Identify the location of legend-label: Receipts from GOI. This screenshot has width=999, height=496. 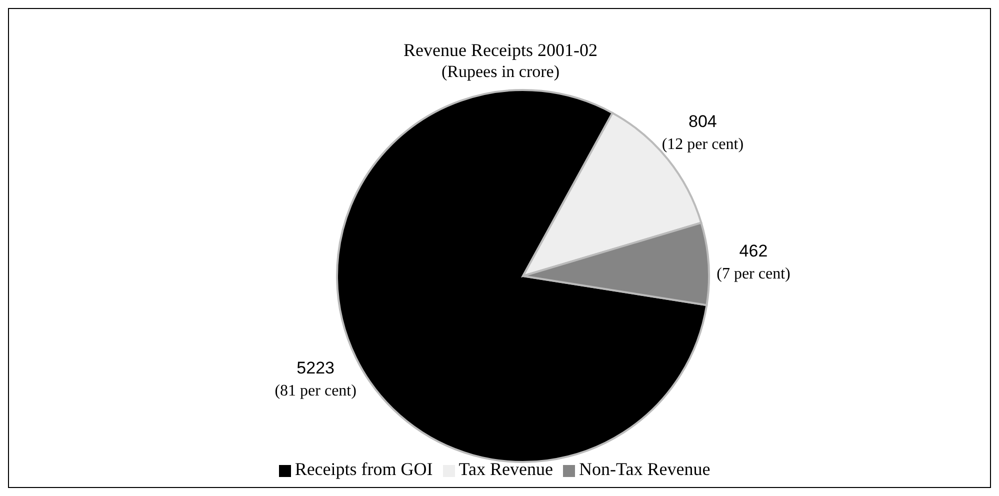
(363, 469).